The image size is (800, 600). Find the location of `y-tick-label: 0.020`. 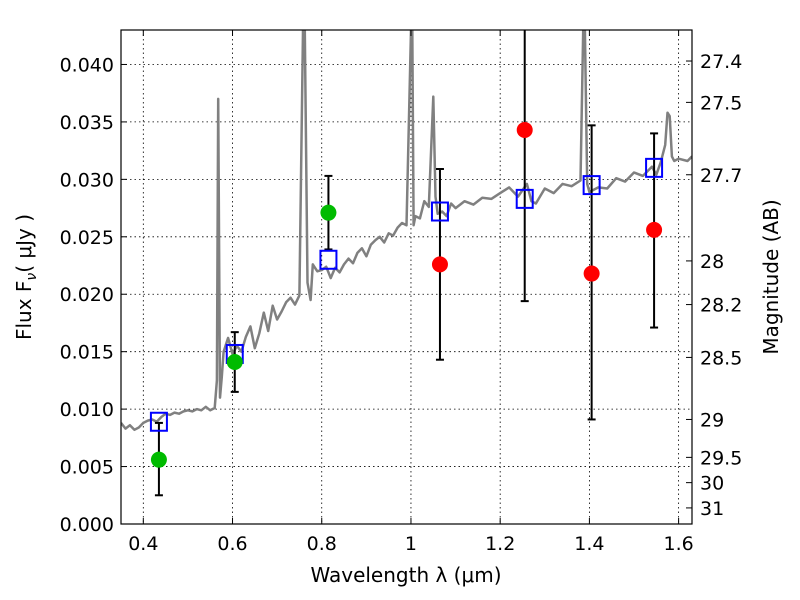

y-tick-label: 0.020 is located at coordinates (87, 295).